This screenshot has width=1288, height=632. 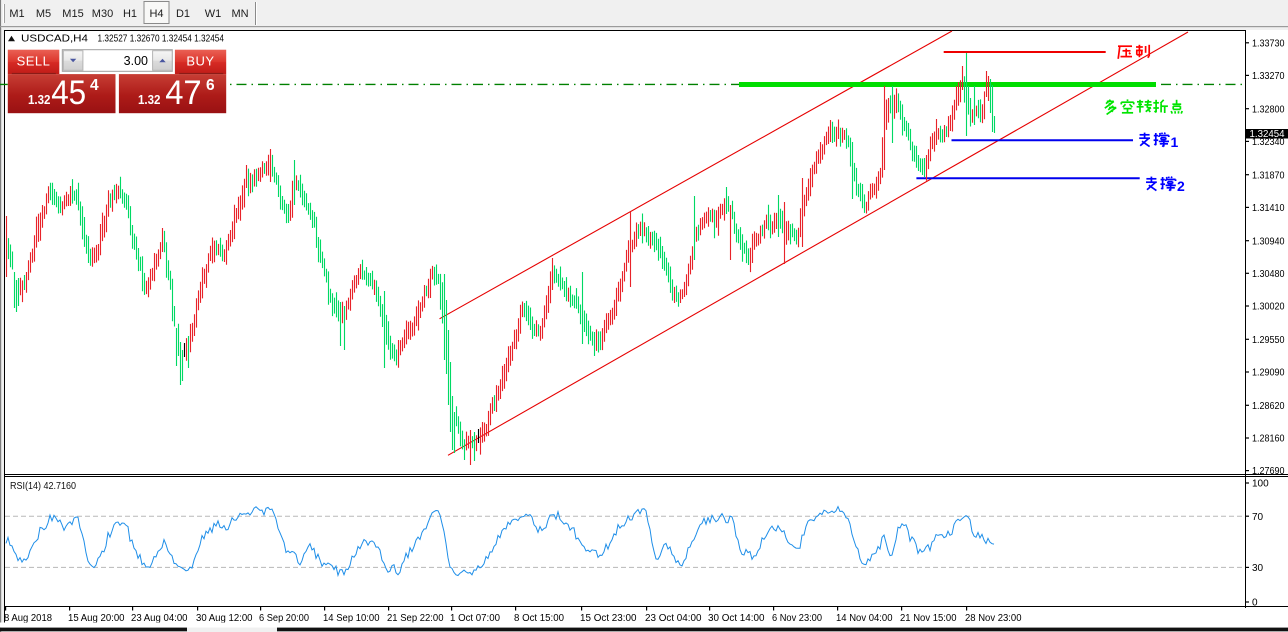 What do you see at coordinates (156, 14) in the screenshot?
I see `svg-text: H4` at bounding box center [156, 14].